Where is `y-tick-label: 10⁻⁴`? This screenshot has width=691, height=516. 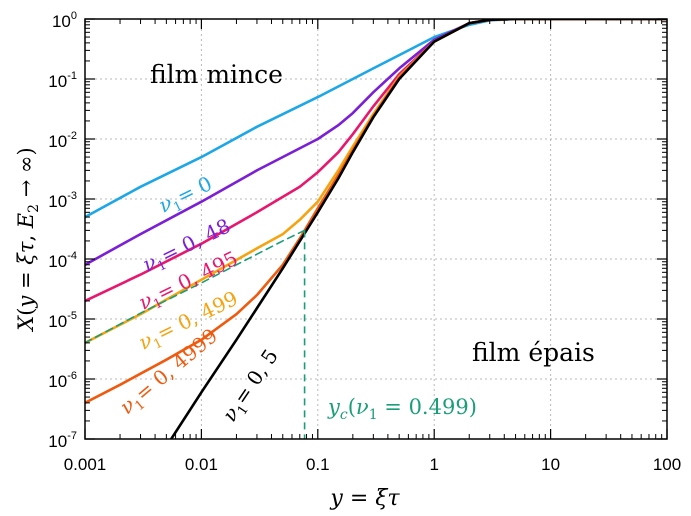
y-tick-label: 10⁻⁴ is located at coordinates (62, 260).